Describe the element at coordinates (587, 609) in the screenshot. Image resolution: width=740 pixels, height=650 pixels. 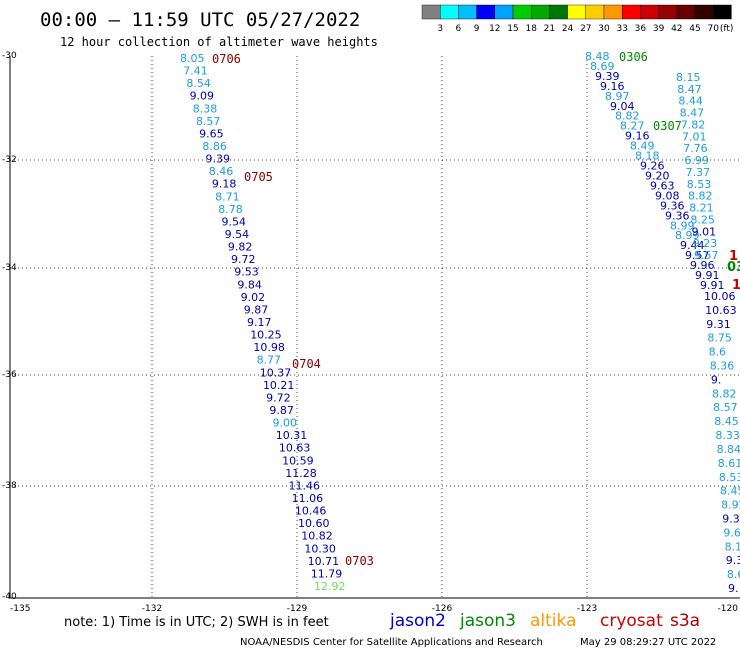
I see `x-tick-label: -123` at that location.